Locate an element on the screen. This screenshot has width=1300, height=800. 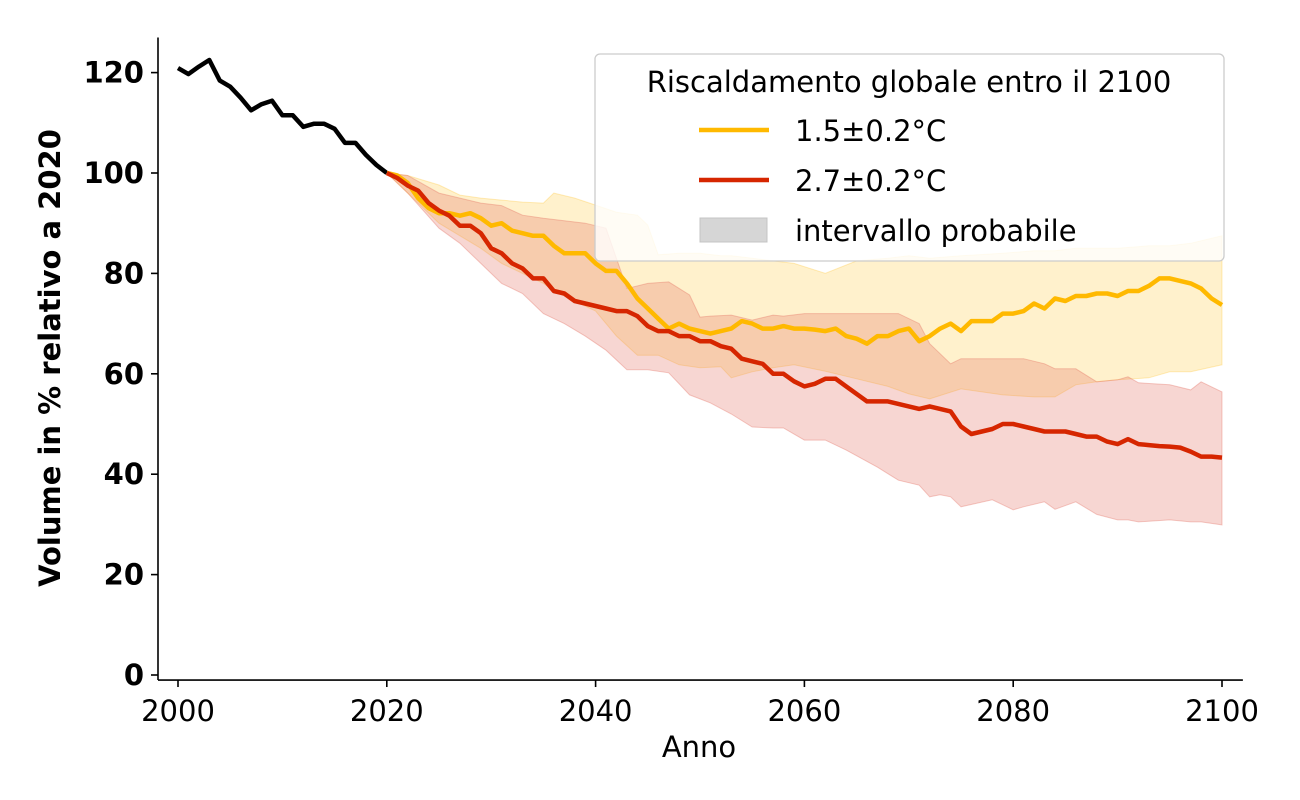
x-tick-label: 2100 is located at coordinates (1222, 711).